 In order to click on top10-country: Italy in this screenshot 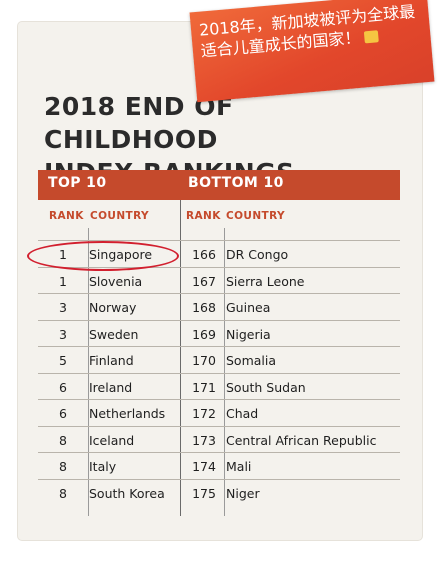, I will do `click(103, 466)`.